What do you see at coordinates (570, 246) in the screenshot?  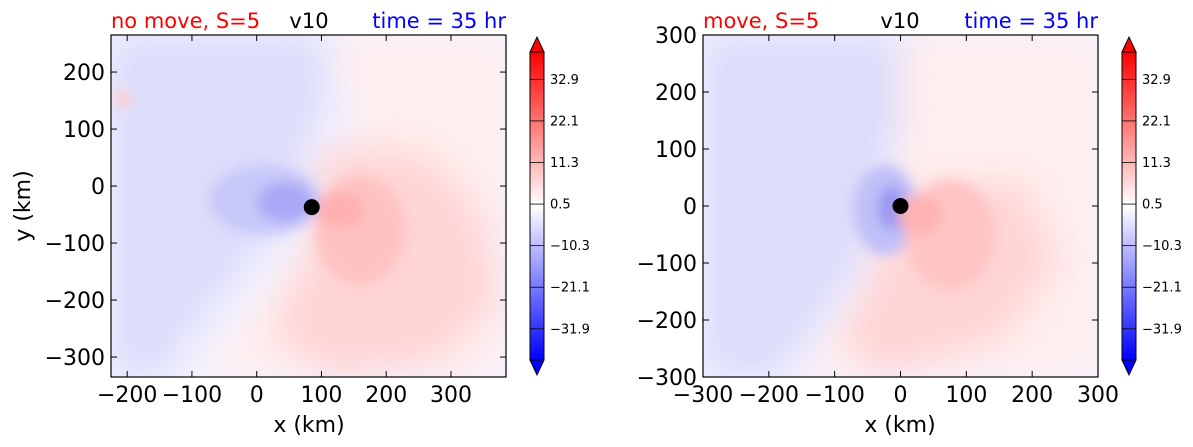 I see `panel-1-colorbar-tick-label: −10.3` at bounding box center [570, 246].